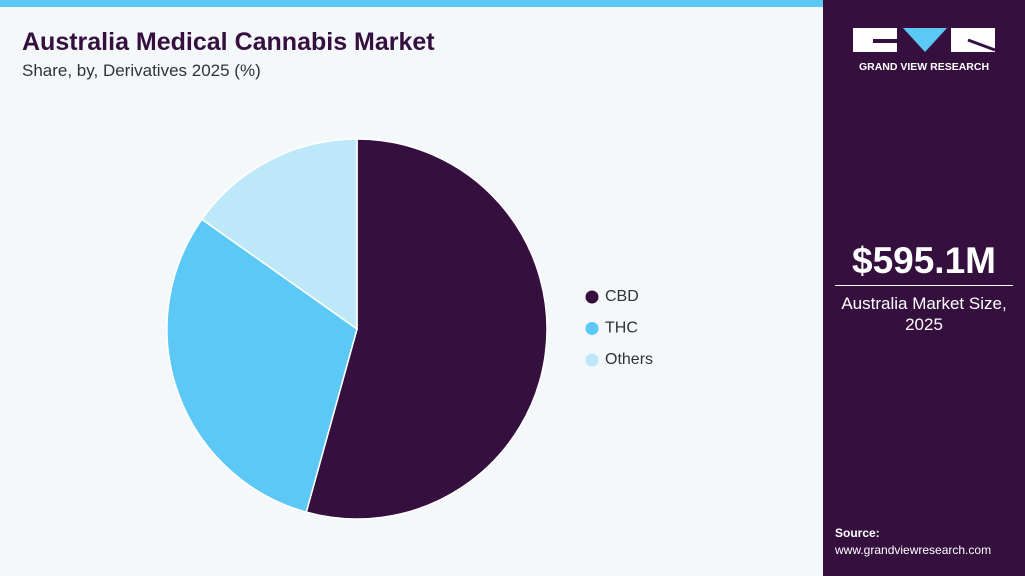  What do you see at coordinates (141, 70) in the screenshot?
I see `chart-subtitle: Share, by, Derivatives 2025 (%)` at bounding box center [141, 70].